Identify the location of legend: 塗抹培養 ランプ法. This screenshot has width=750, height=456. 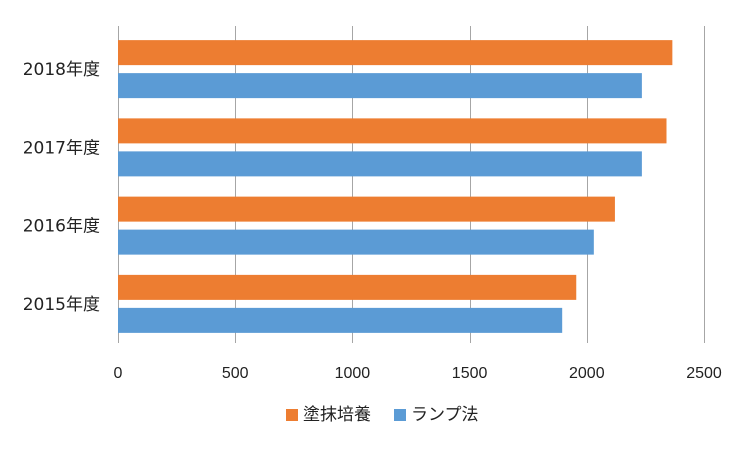
(382, 414).